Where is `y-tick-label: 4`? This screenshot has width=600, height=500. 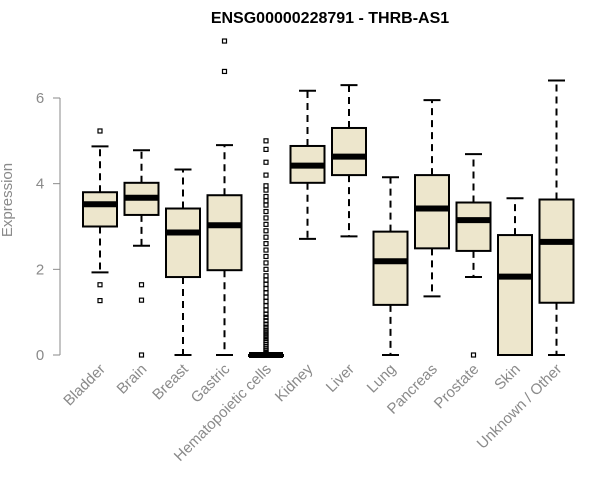 y-tick-label: 4 is located at coordinates (40, 184).